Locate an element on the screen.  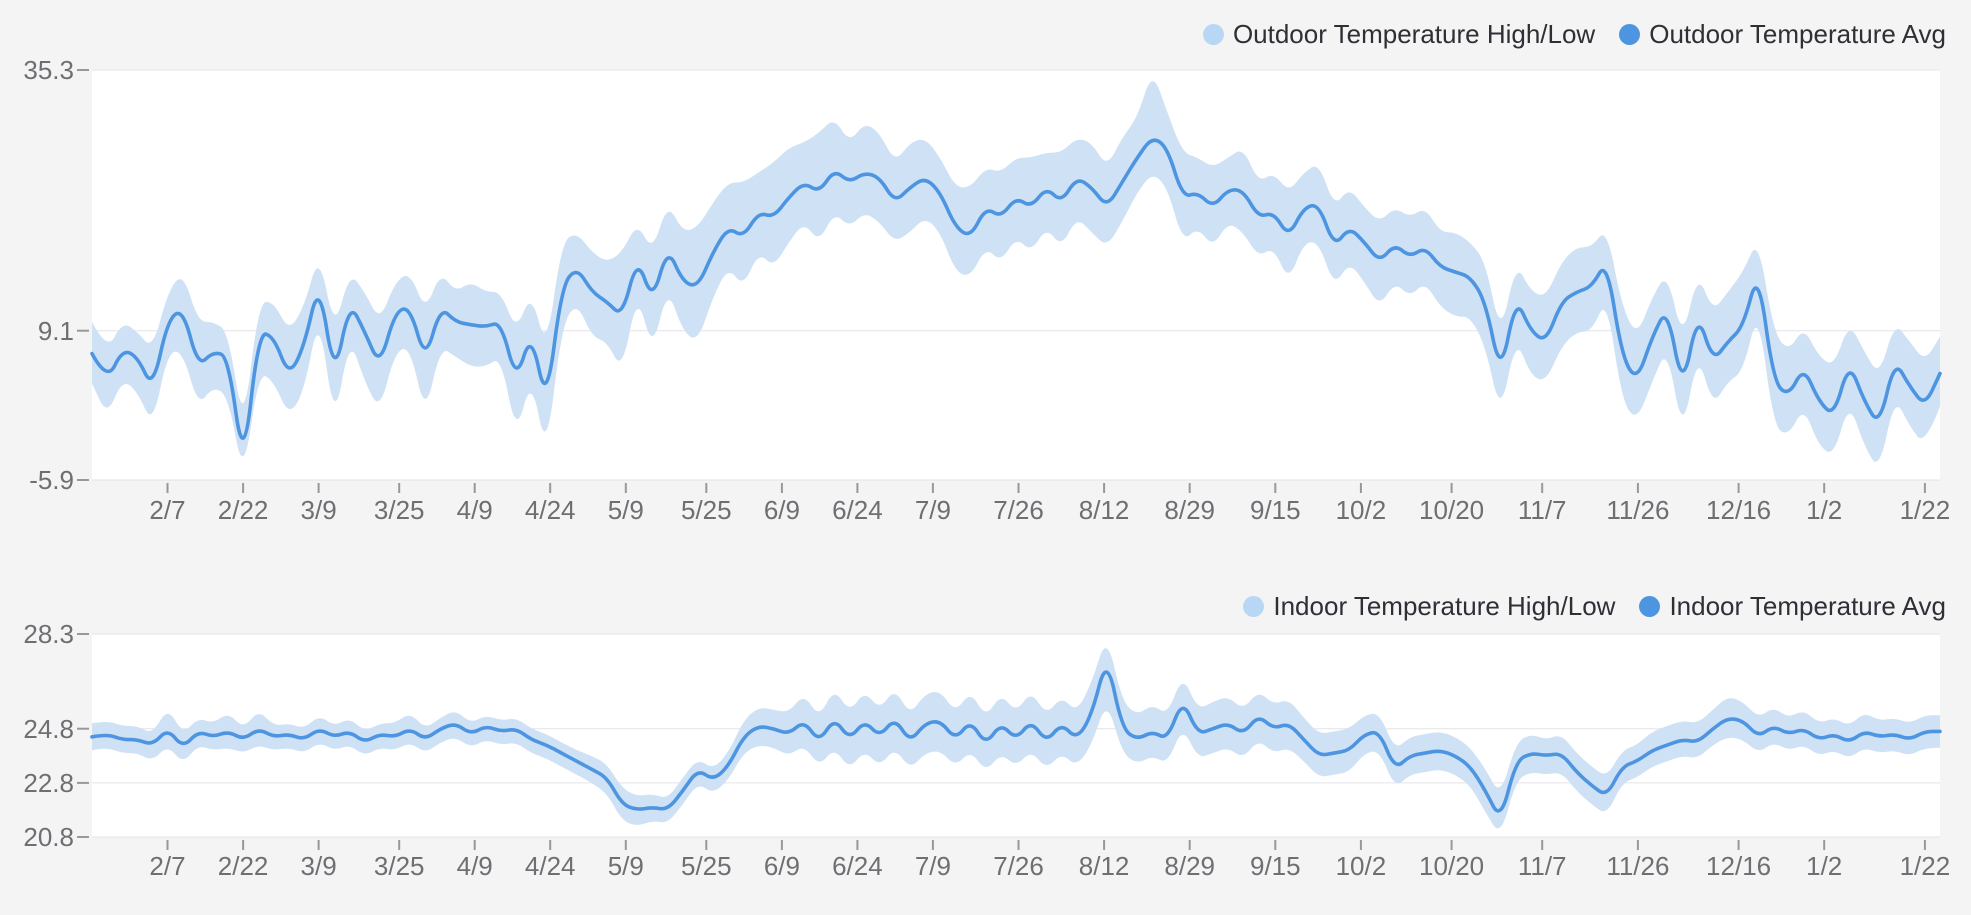
legend-label-indoor-avg: Indoor Temperature Avg is located at coordinates (1807, 605).